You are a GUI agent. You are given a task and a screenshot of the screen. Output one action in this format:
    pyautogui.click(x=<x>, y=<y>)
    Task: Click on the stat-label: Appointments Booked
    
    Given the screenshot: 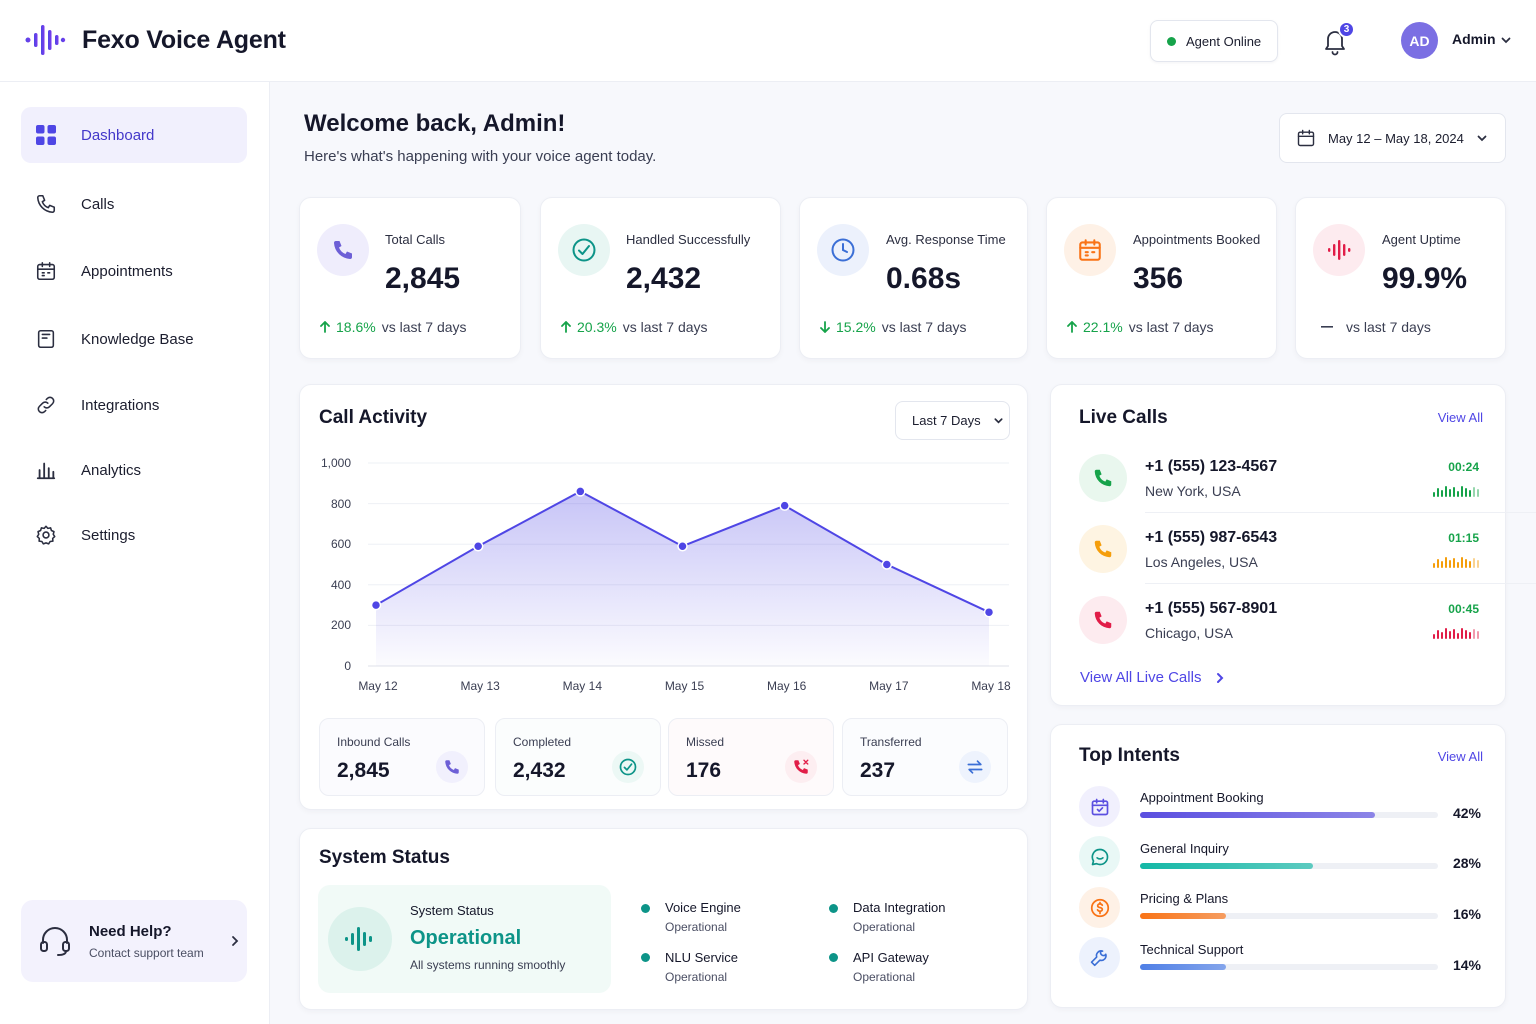 What is the action you would take?
    pyautogui.click(x=1197, y=239)
    